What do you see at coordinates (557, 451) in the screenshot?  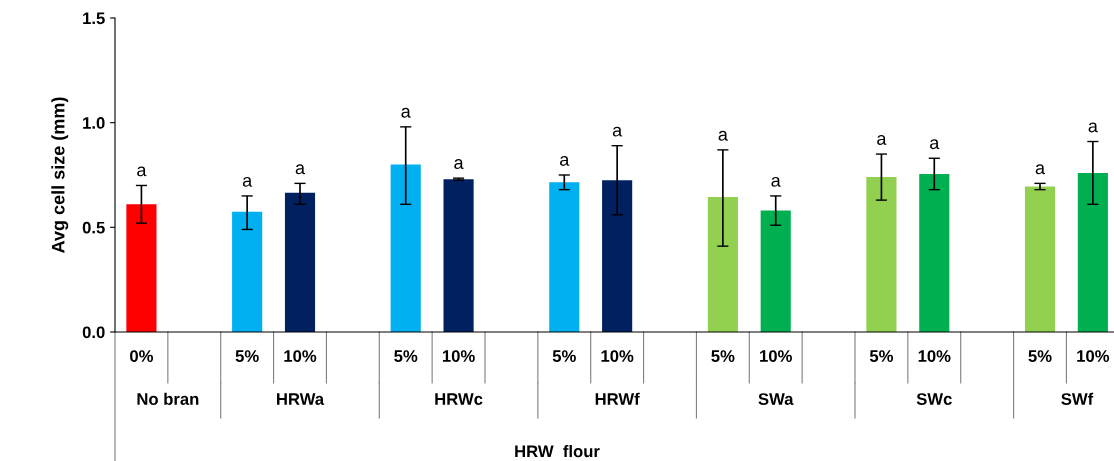 I see `x-axis-title: HRW flour` at bounding box center [557, 451].